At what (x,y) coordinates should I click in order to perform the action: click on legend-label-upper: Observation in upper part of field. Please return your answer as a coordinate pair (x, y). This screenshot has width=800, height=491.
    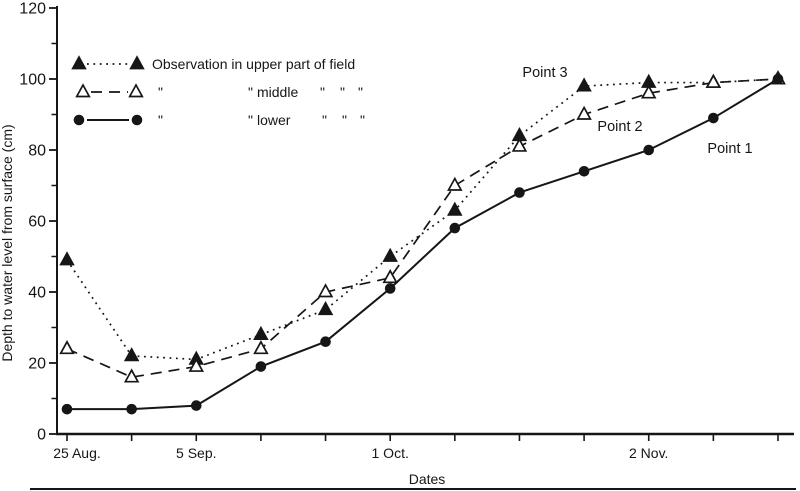
    Looking at the image, I should click on (253, 64).